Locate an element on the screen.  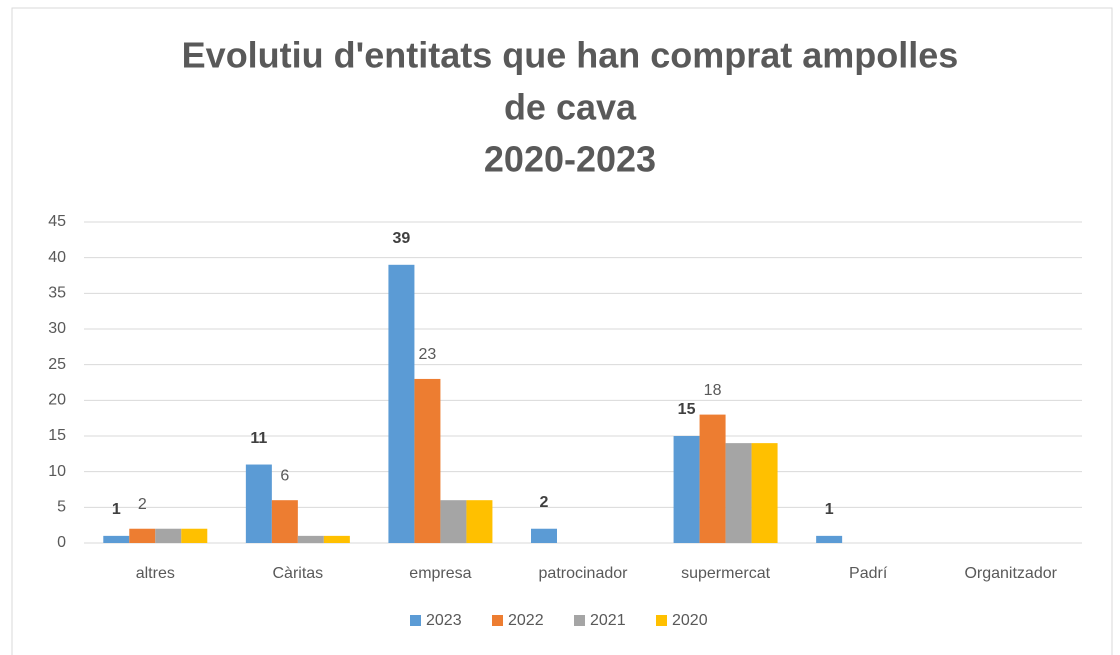
x-tick-label: patrocinador is located at coordinates (584, 573).